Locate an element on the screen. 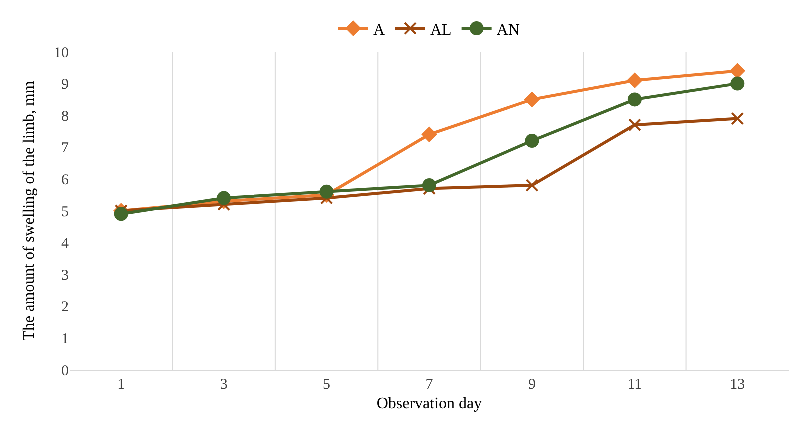 The width and height of the screenshot is (809, 421). y-tick-label: 8 is located at coordinates (65, 116).